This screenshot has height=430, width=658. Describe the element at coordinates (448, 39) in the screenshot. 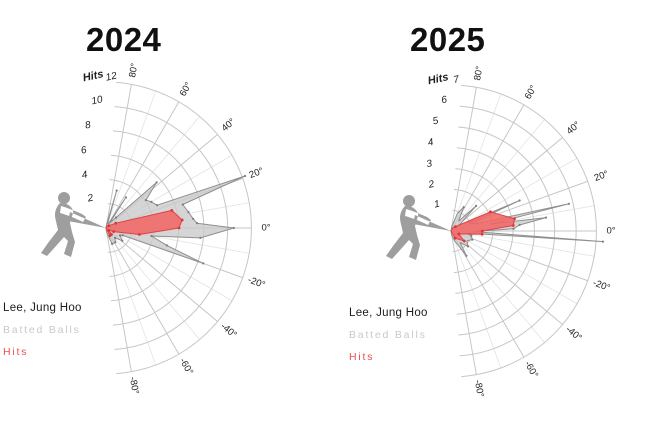

I see `chart-title-2025: 2025` at that location.